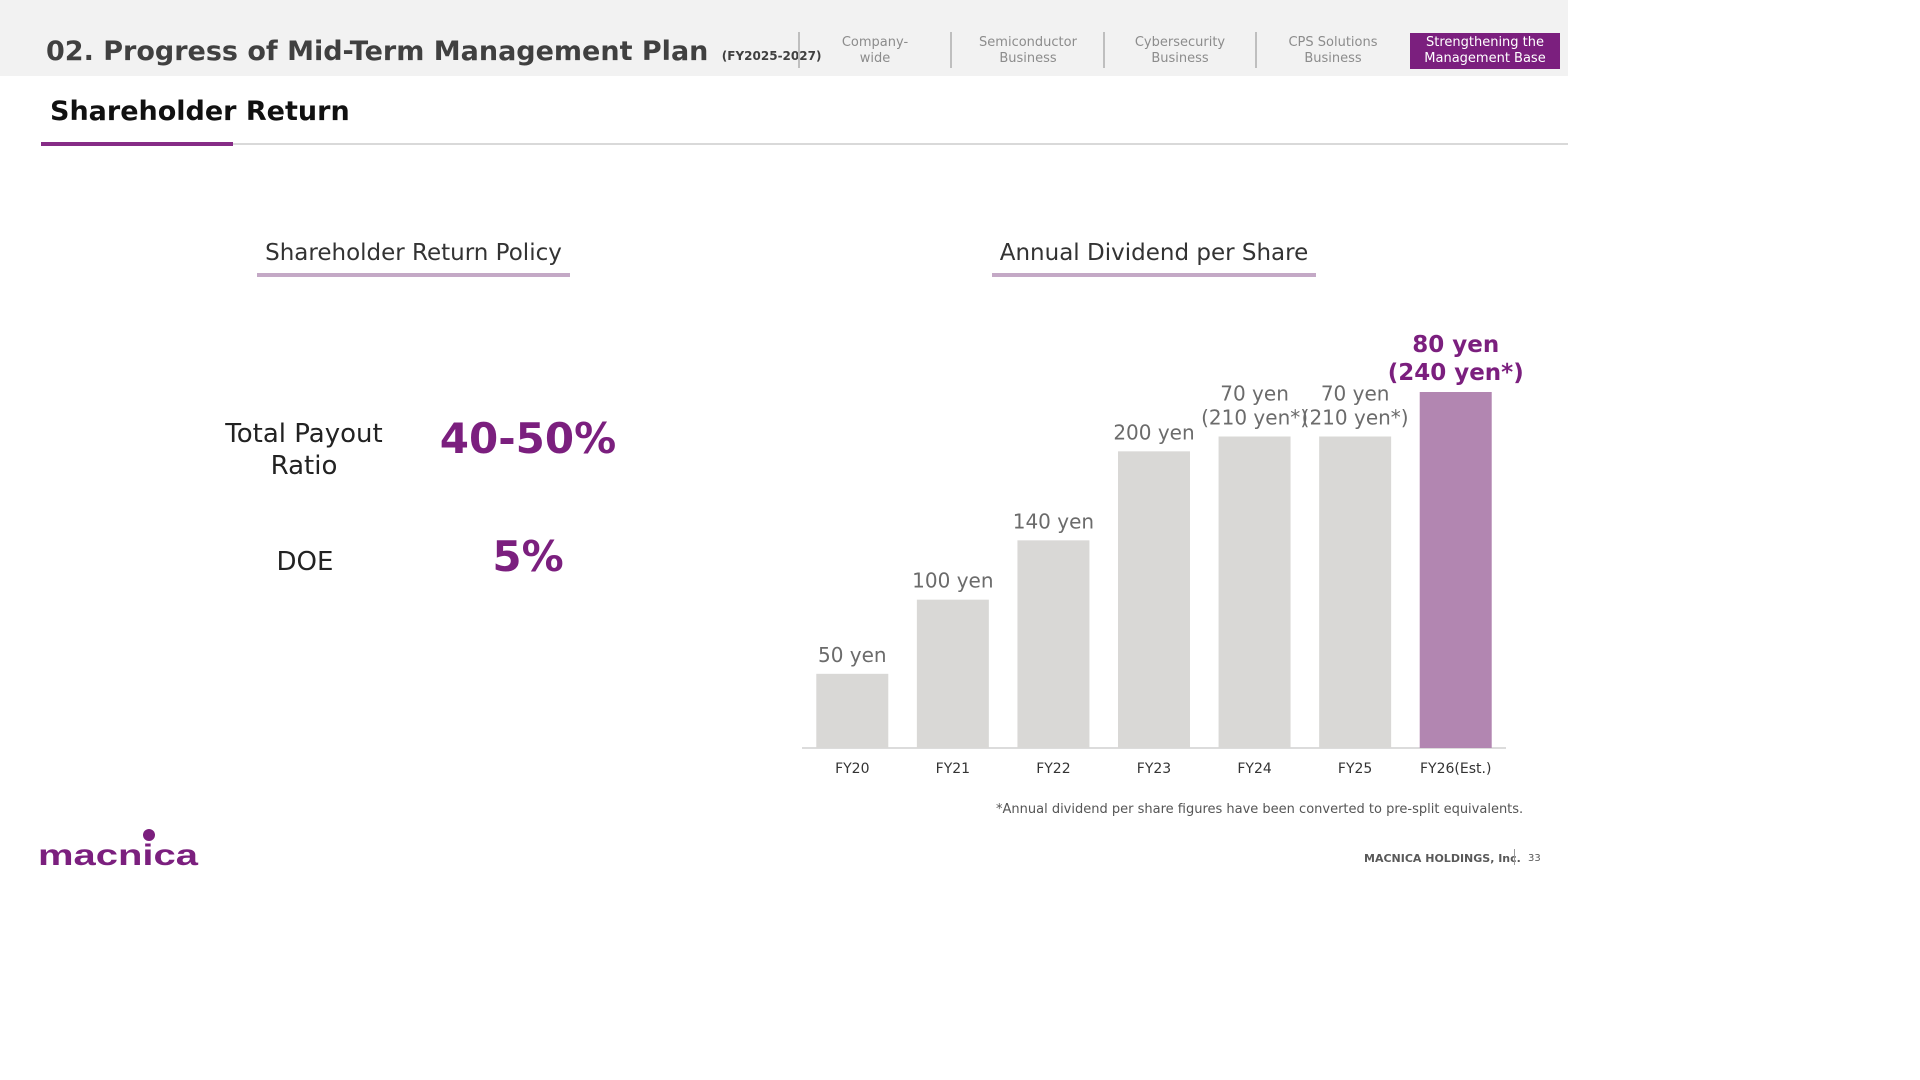  What do you see at coordinates (1254, 769) in the screenshot?
I see `x-tick-label: FY24` at bounding box center [1254, 769].